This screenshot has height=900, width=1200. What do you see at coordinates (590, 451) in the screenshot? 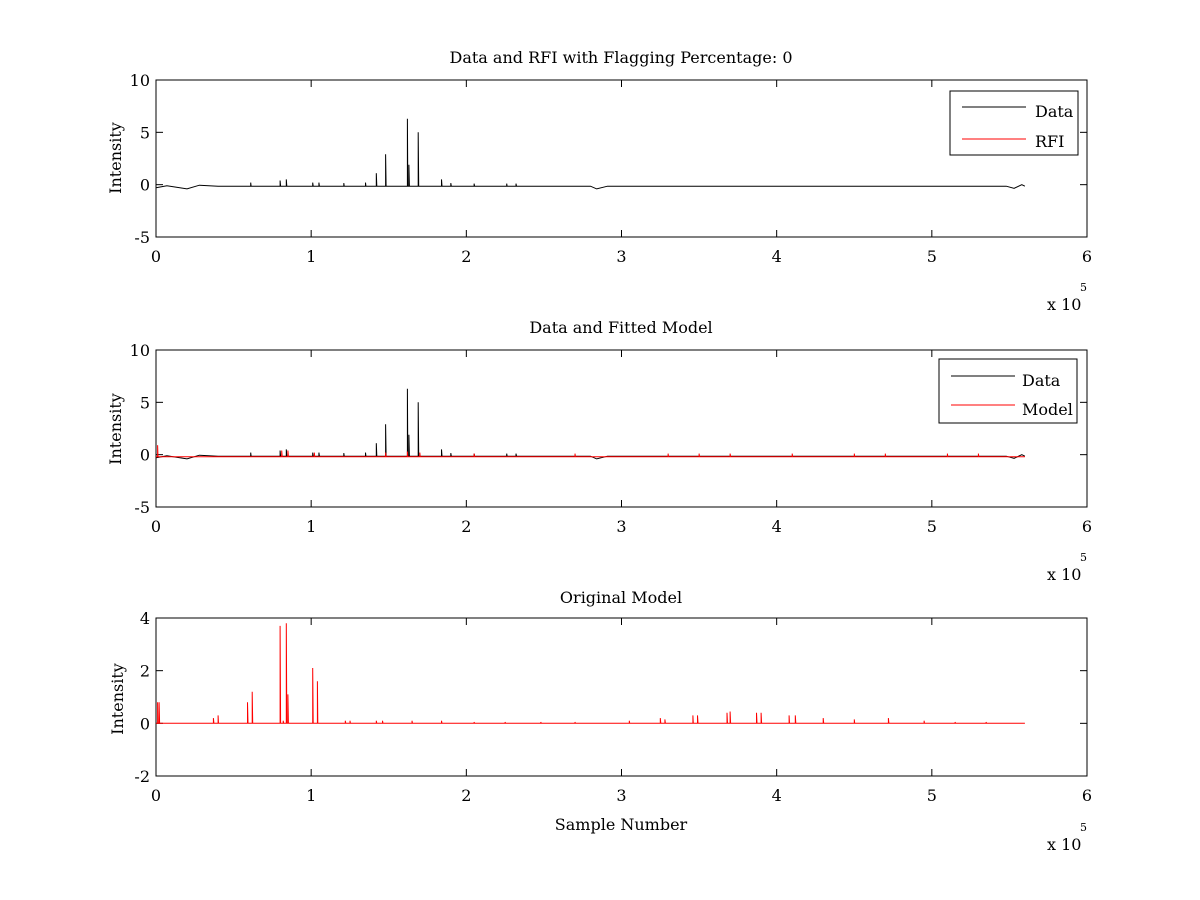
I see `panel-2-series-model-line` at bounding box center [590, 451].